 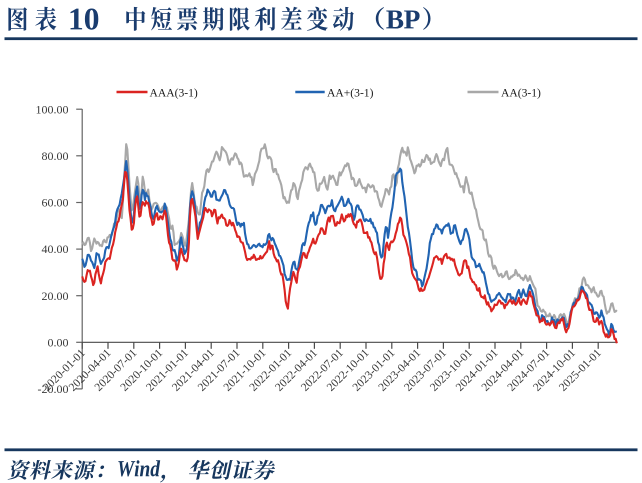 I want to click on svg-text: 100.00, so click(x=52, y=109).